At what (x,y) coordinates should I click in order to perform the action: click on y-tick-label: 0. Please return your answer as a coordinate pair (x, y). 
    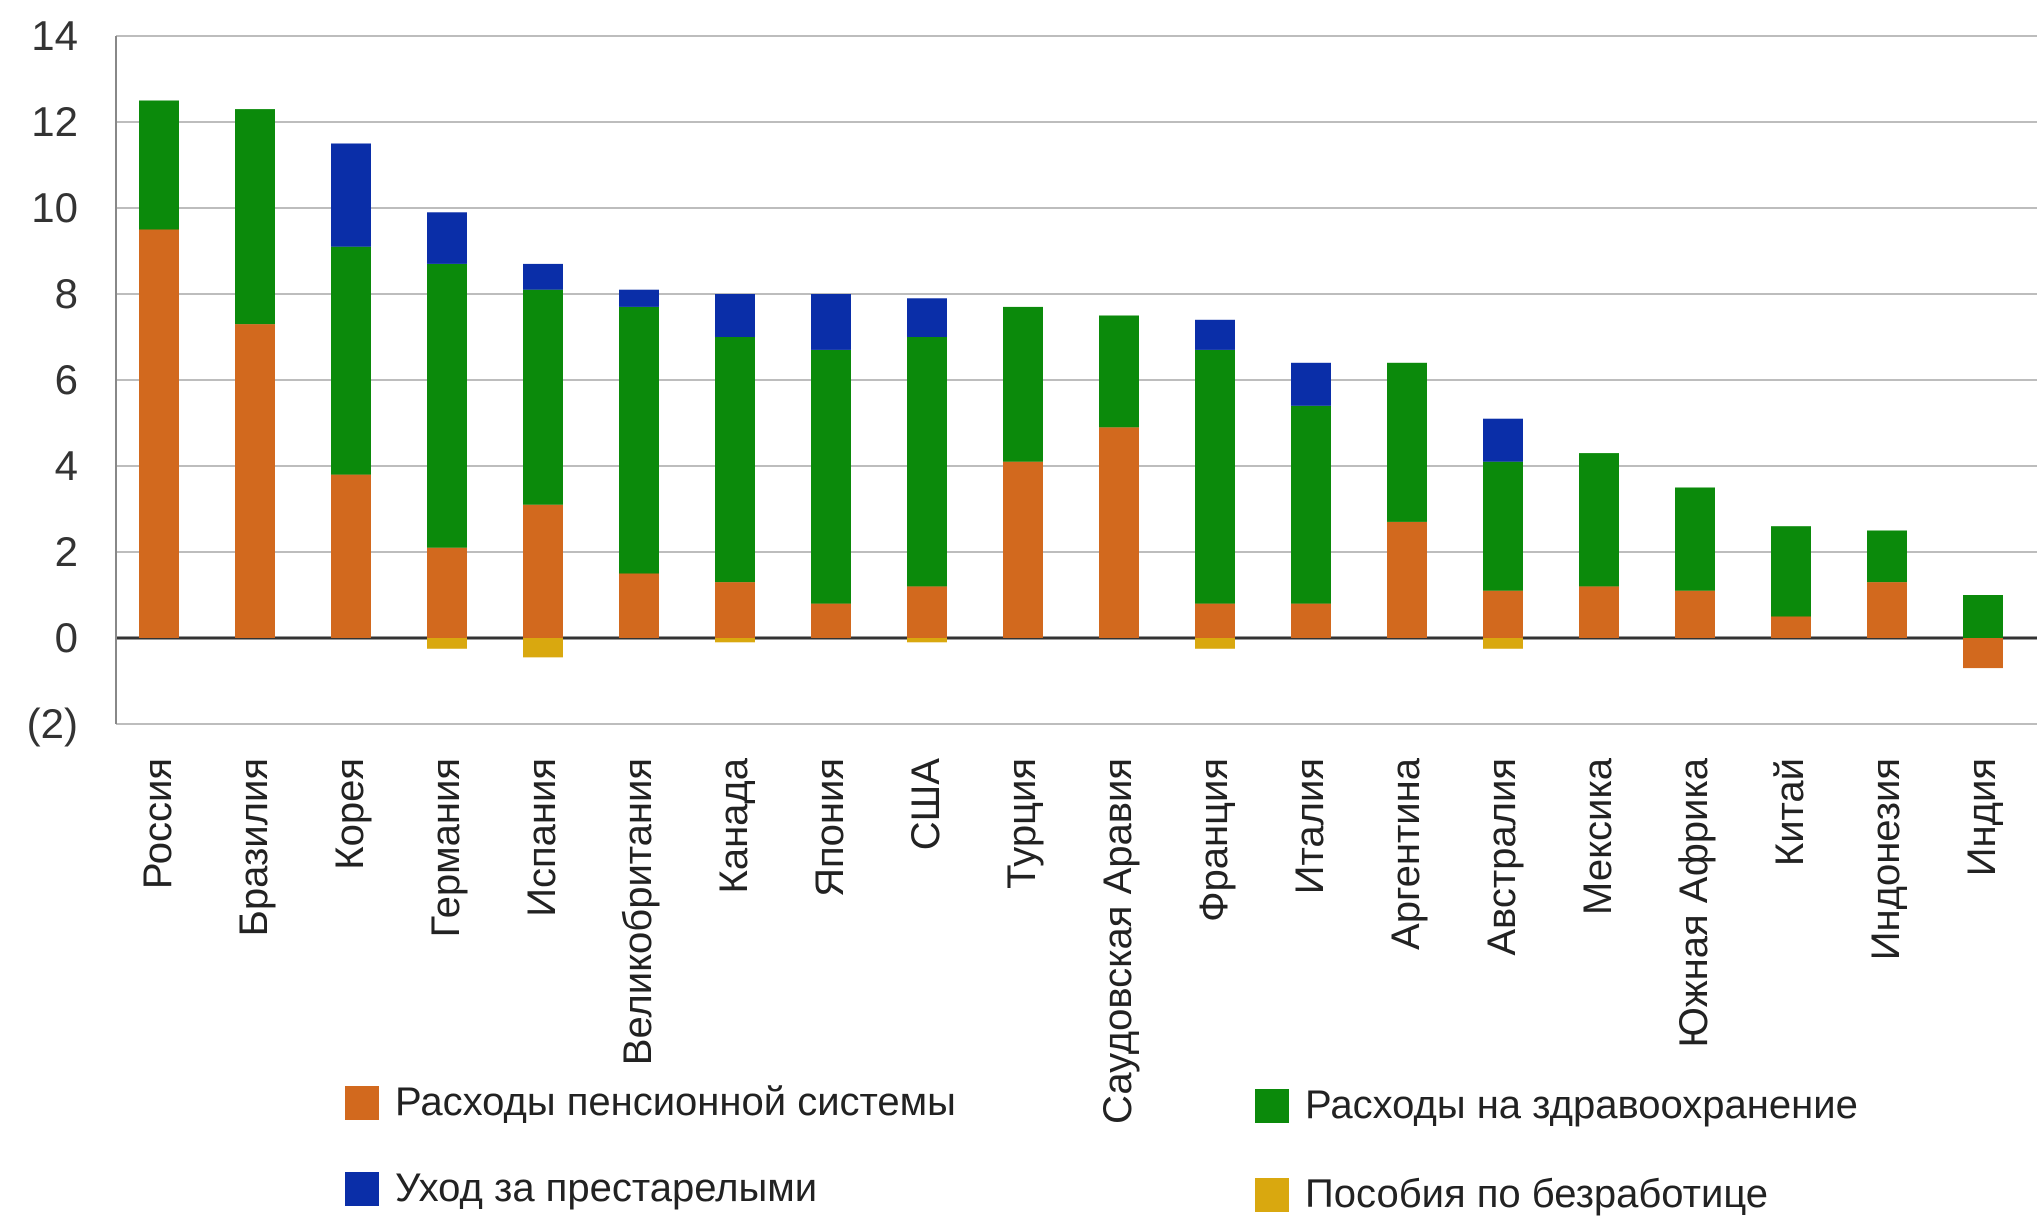
    Looking at the image, I should click on (66, 637).